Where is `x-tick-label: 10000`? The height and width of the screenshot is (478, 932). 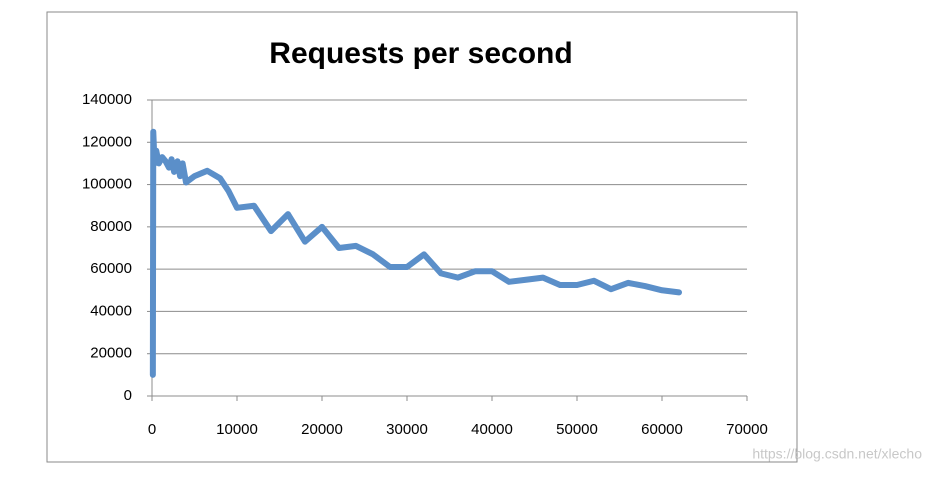 x-tick-label: 10000 is located at coordinates (237, 429).